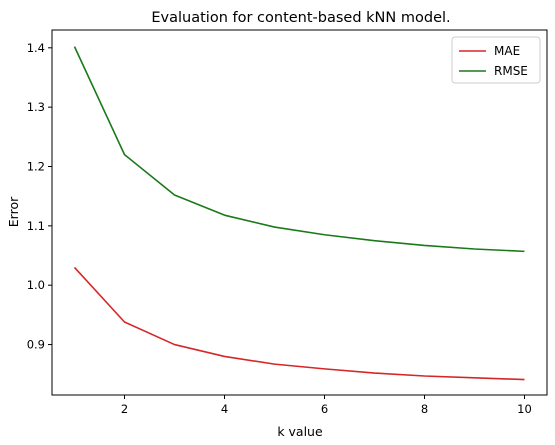 The height and width of the screenshot is (445, 555). I want to click on y-tick-label: 1.2, so click(36, 167).